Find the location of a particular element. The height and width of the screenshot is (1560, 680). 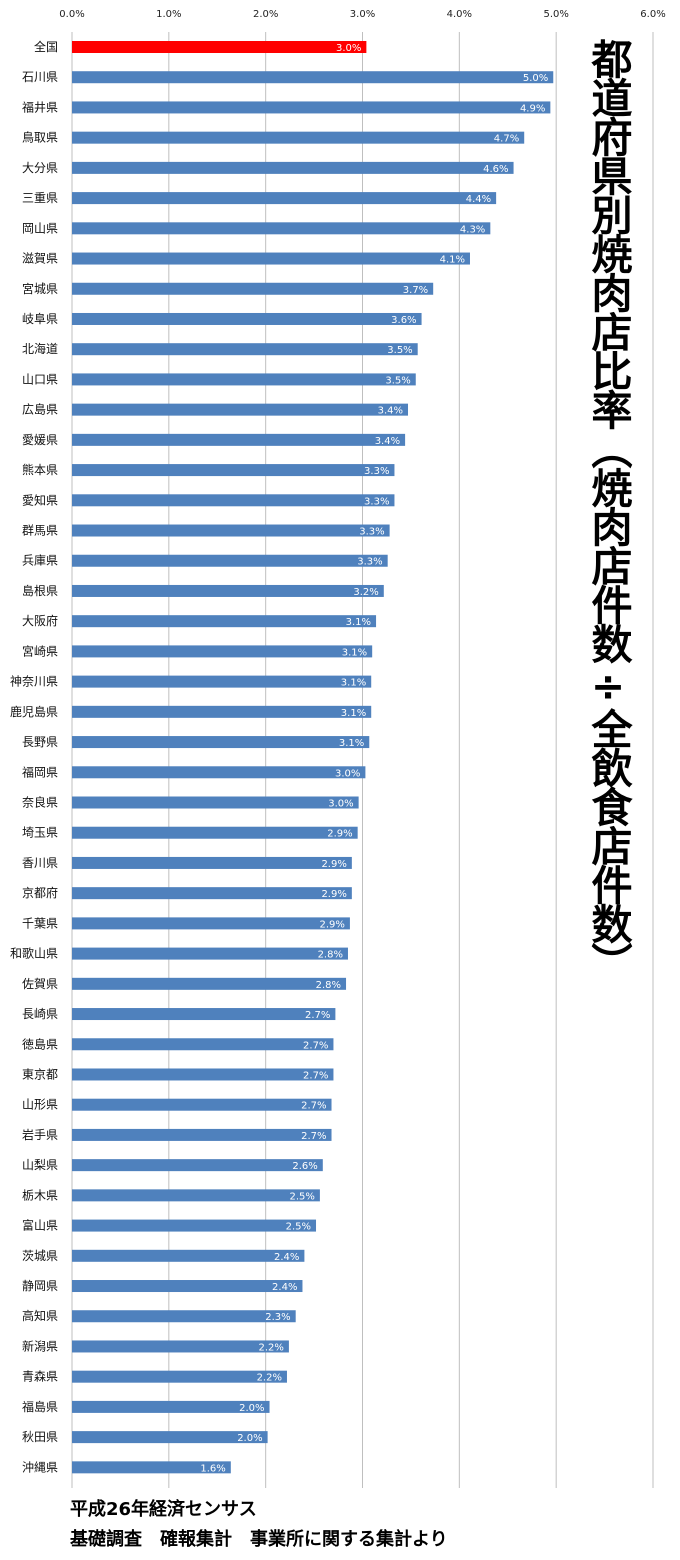

category-label: 山口県 is located at coordinates (40, 379).